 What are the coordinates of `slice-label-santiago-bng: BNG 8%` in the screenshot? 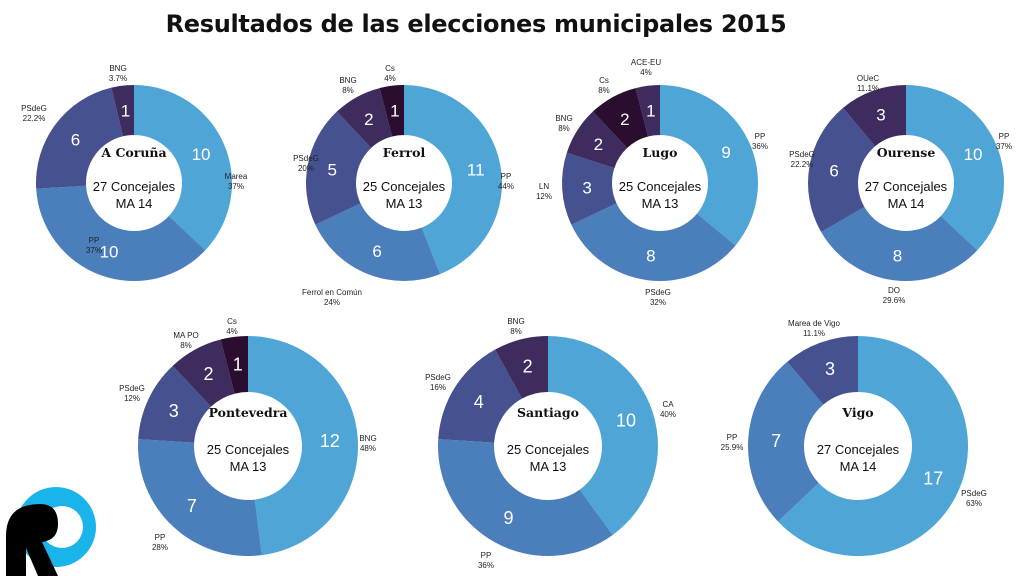 It's located at (515, 326).